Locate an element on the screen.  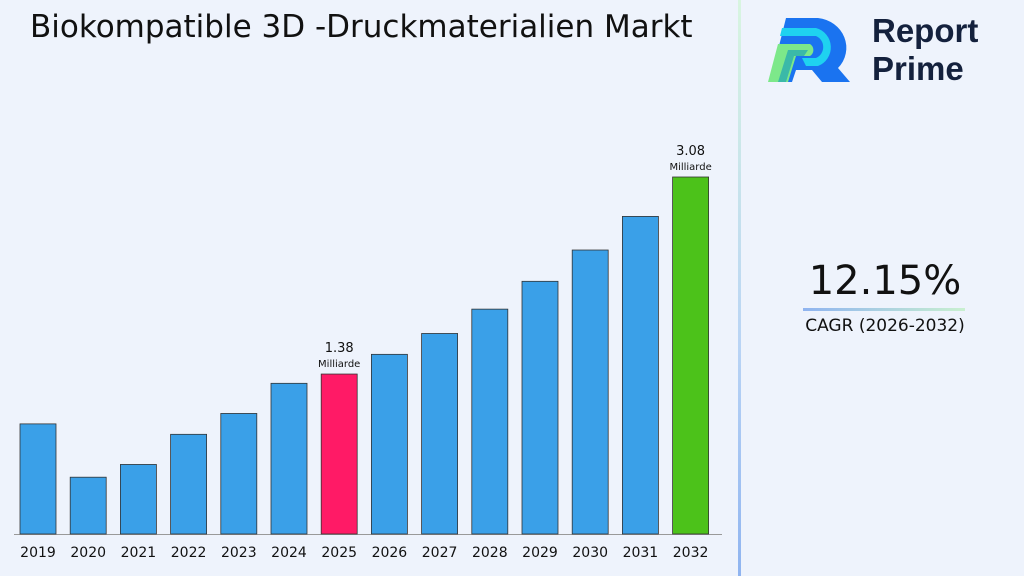
x-tick-label: 2022 is located at coordinates (189, 553).